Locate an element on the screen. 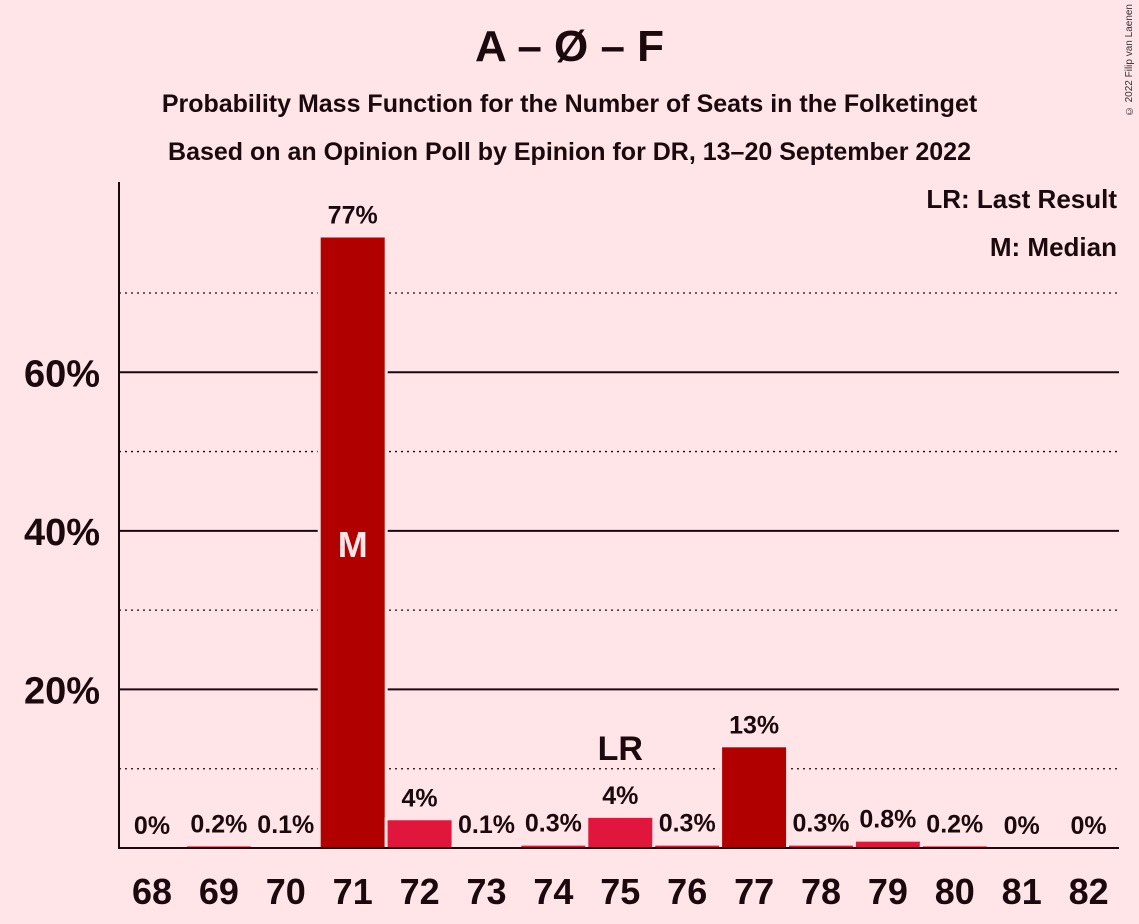 The height and width of the screenshot is (924, 1139). data-label-74: 0.3% is located at coordinates (553, 824).